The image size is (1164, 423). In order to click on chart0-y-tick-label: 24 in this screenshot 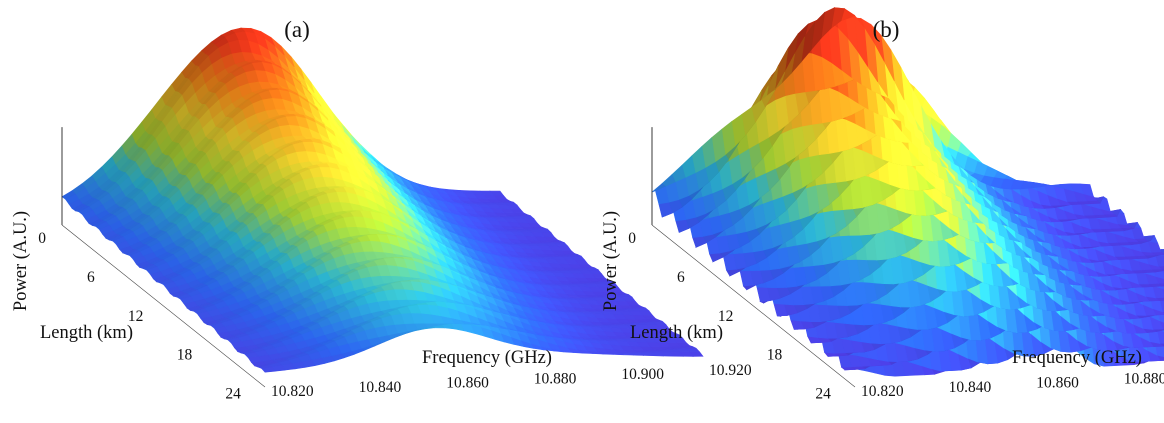, I will do `click(233, 394)`.